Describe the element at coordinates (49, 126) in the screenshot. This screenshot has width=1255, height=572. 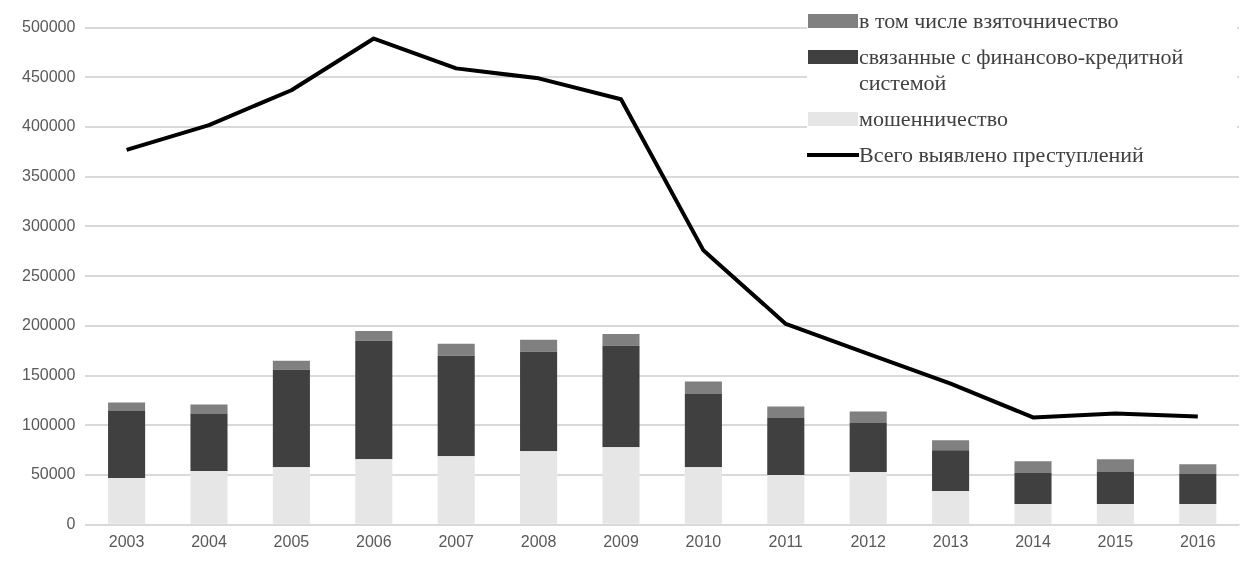
I see `y-tick-label: 400000` at that location.